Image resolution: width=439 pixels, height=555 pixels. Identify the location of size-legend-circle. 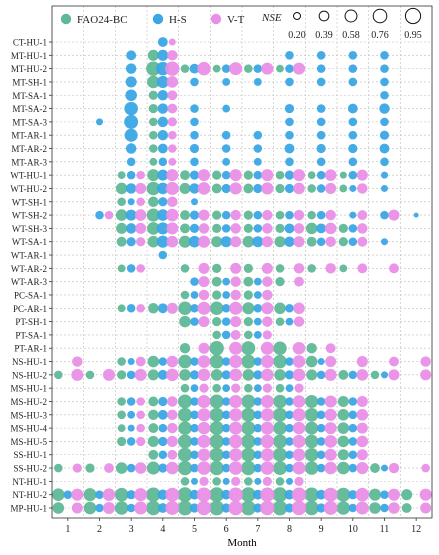
(324, 16).